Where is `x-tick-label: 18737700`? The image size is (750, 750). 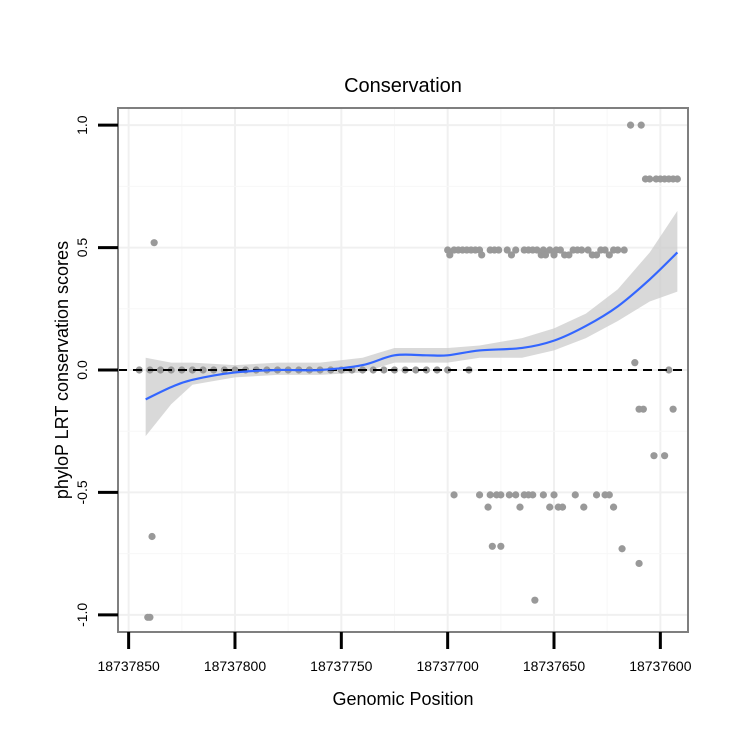 x-tick-label: 18737700 is located at coordinates (448, 666).